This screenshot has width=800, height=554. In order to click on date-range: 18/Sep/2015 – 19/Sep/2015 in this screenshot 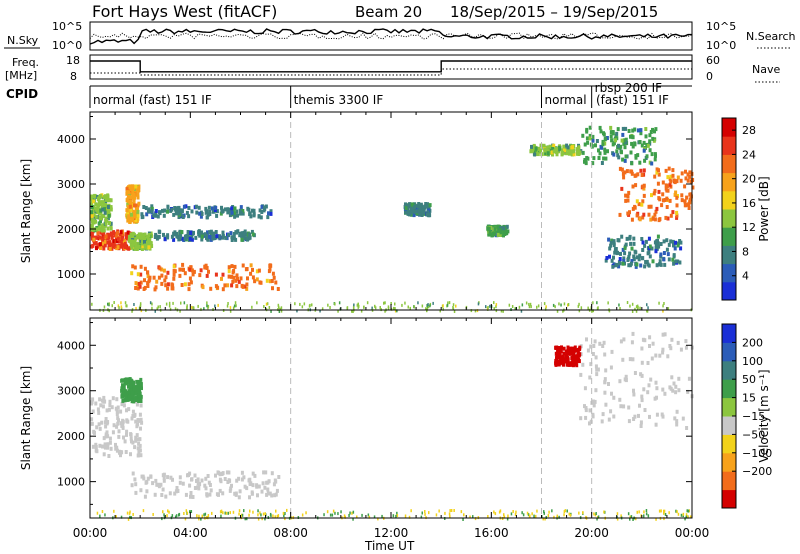, I will do `click(554, 12)`.